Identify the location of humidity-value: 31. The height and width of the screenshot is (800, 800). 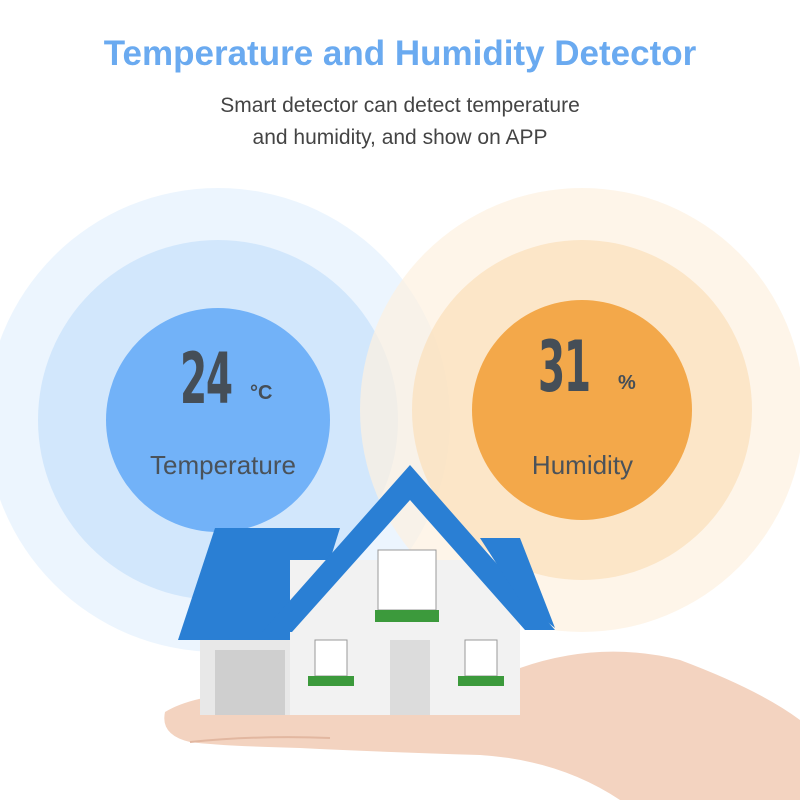
(564, 367).